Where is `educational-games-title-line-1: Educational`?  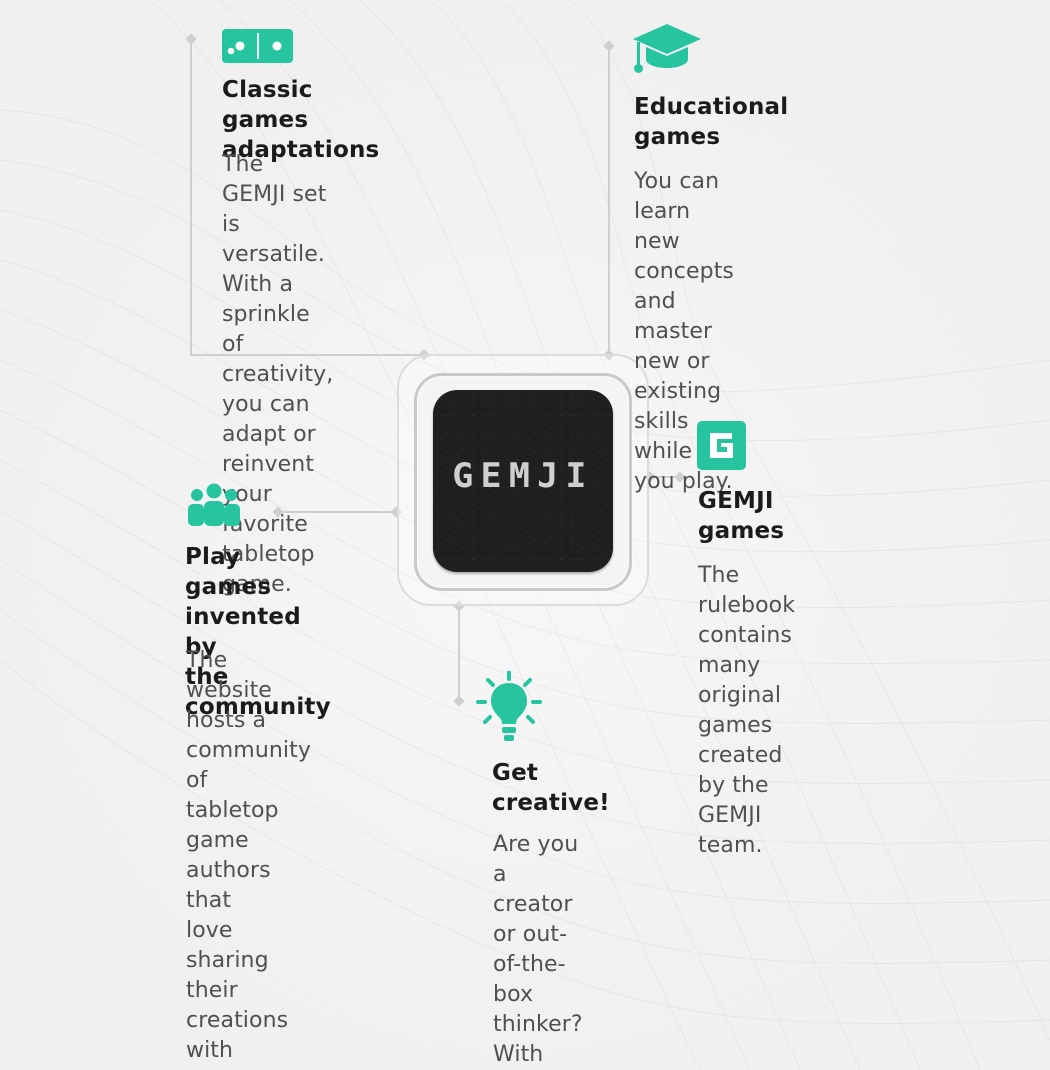
educational-games-title-line-1: Educational is located at coordinates (711, 107).